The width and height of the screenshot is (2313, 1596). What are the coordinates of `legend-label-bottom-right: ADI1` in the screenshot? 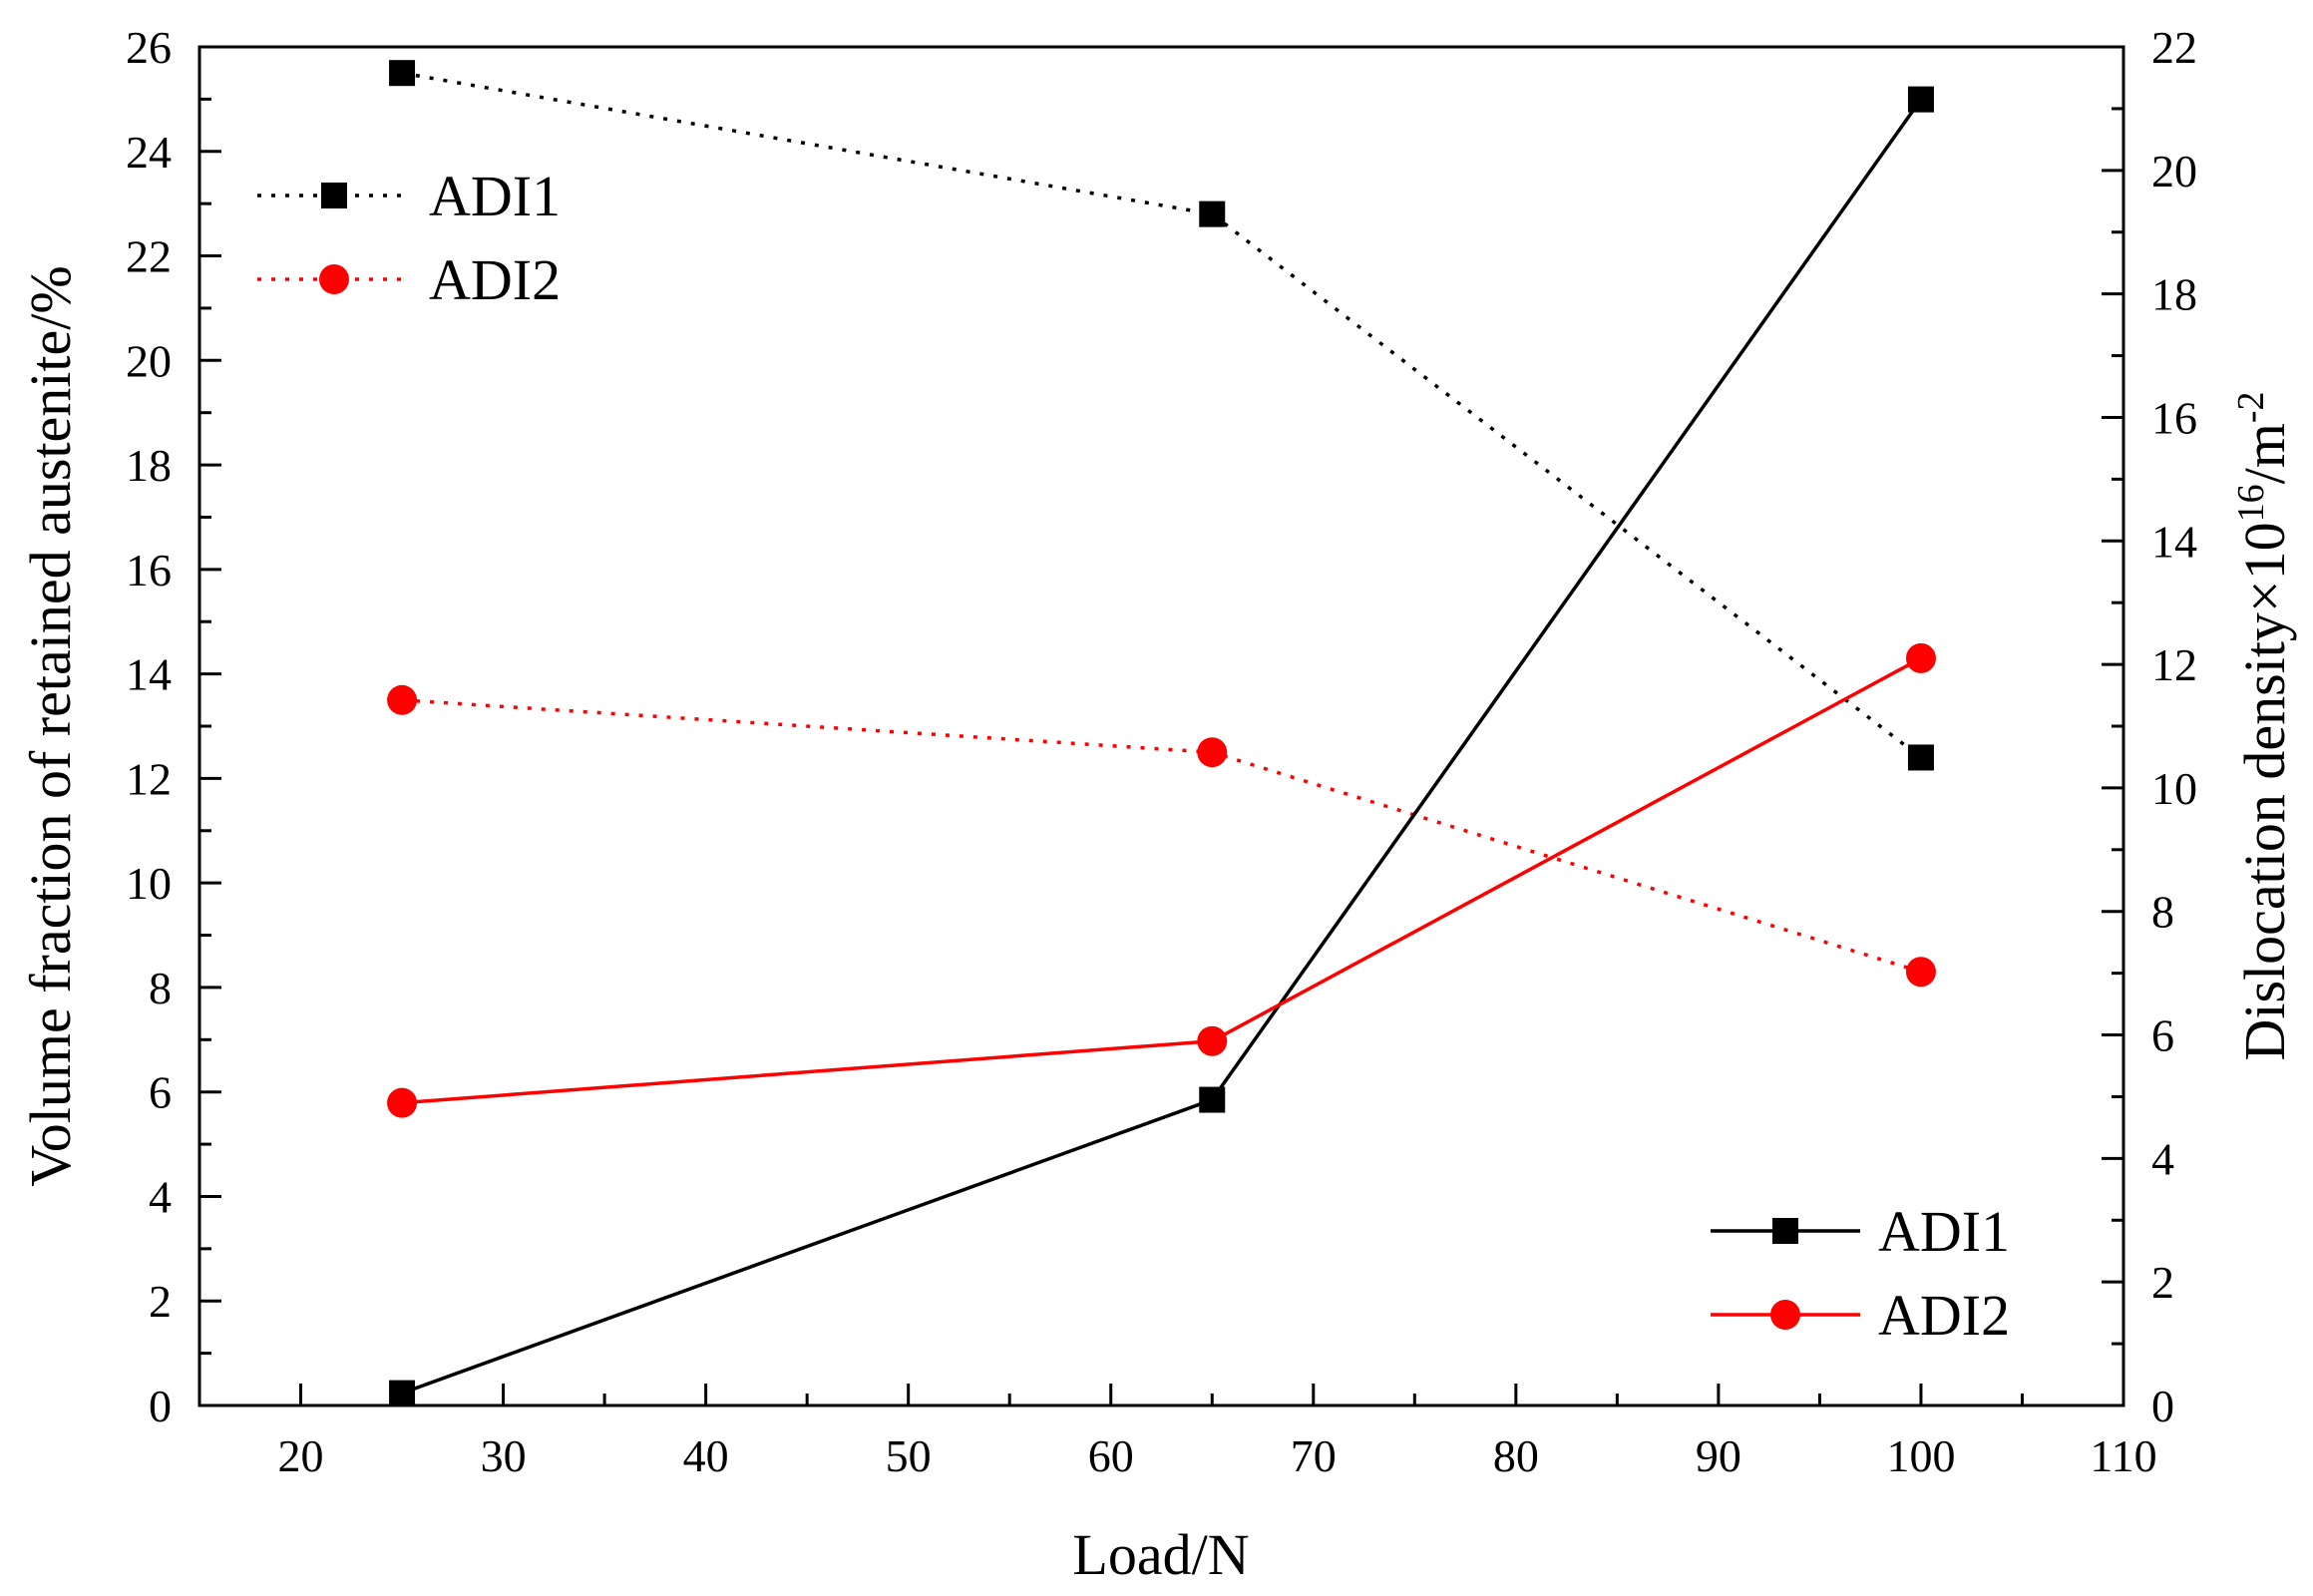 It's located at (1944, 1231).